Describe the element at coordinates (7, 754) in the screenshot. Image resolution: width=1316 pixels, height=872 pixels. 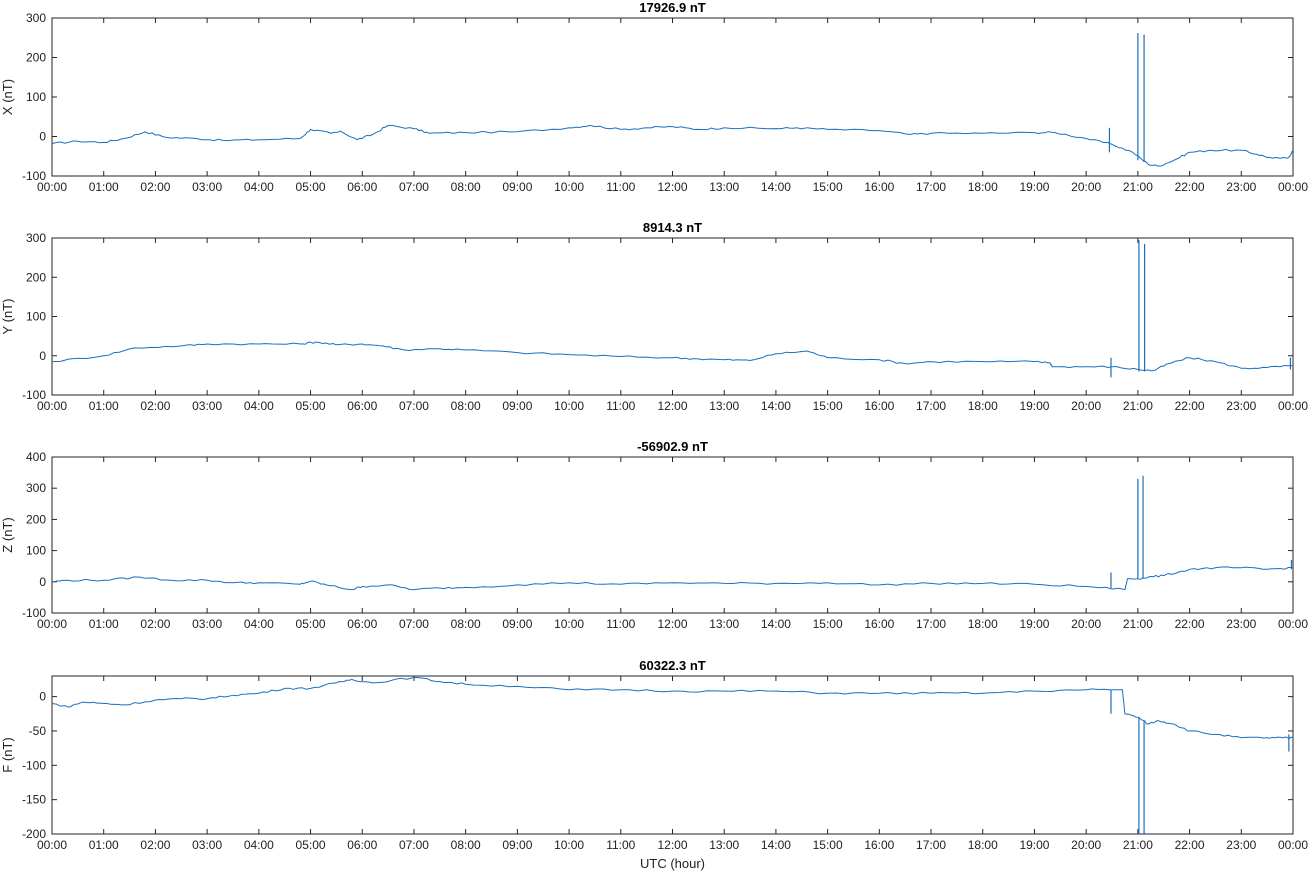
I see `y-axis-label: F (nT)` at that location.